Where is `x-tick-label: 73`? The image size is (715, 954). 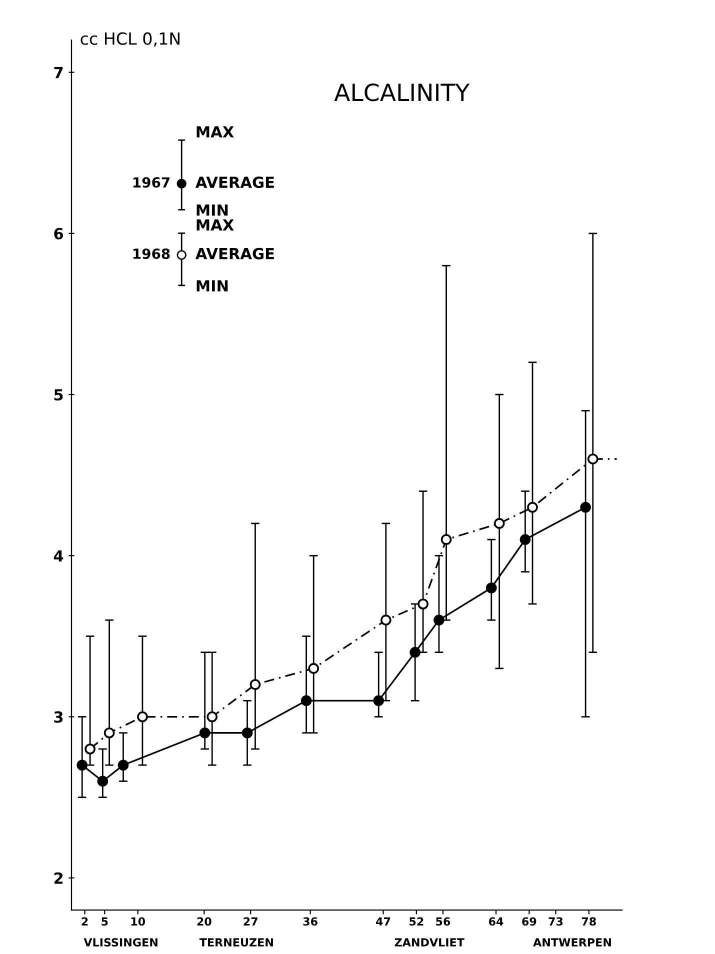 x-tick-label: 73 is located at coordinates (555, 921).